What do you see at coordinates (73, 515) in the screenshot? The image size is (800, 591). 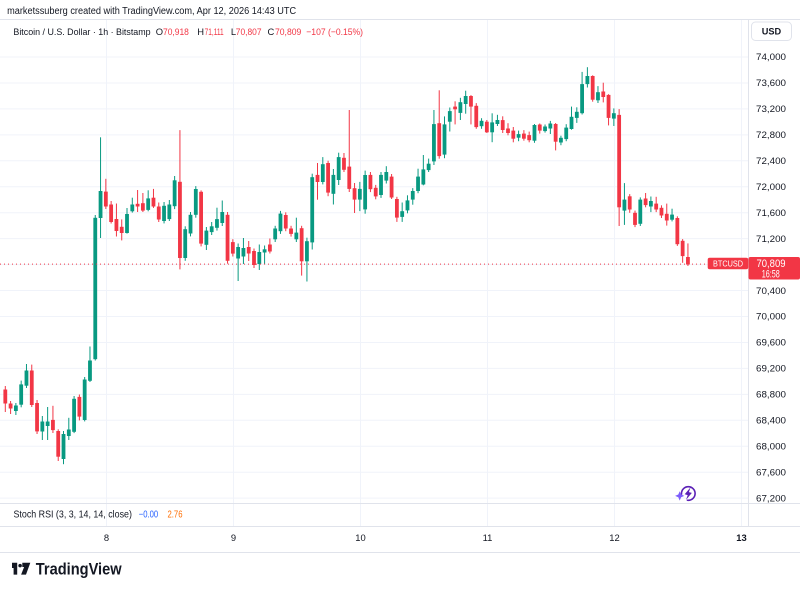 I see `svg-text:Stoch RSI (3, 3, 14, 14, close: Stoch RSI (3, 3, 14, 14, close)` at bounding box center [73, 515].